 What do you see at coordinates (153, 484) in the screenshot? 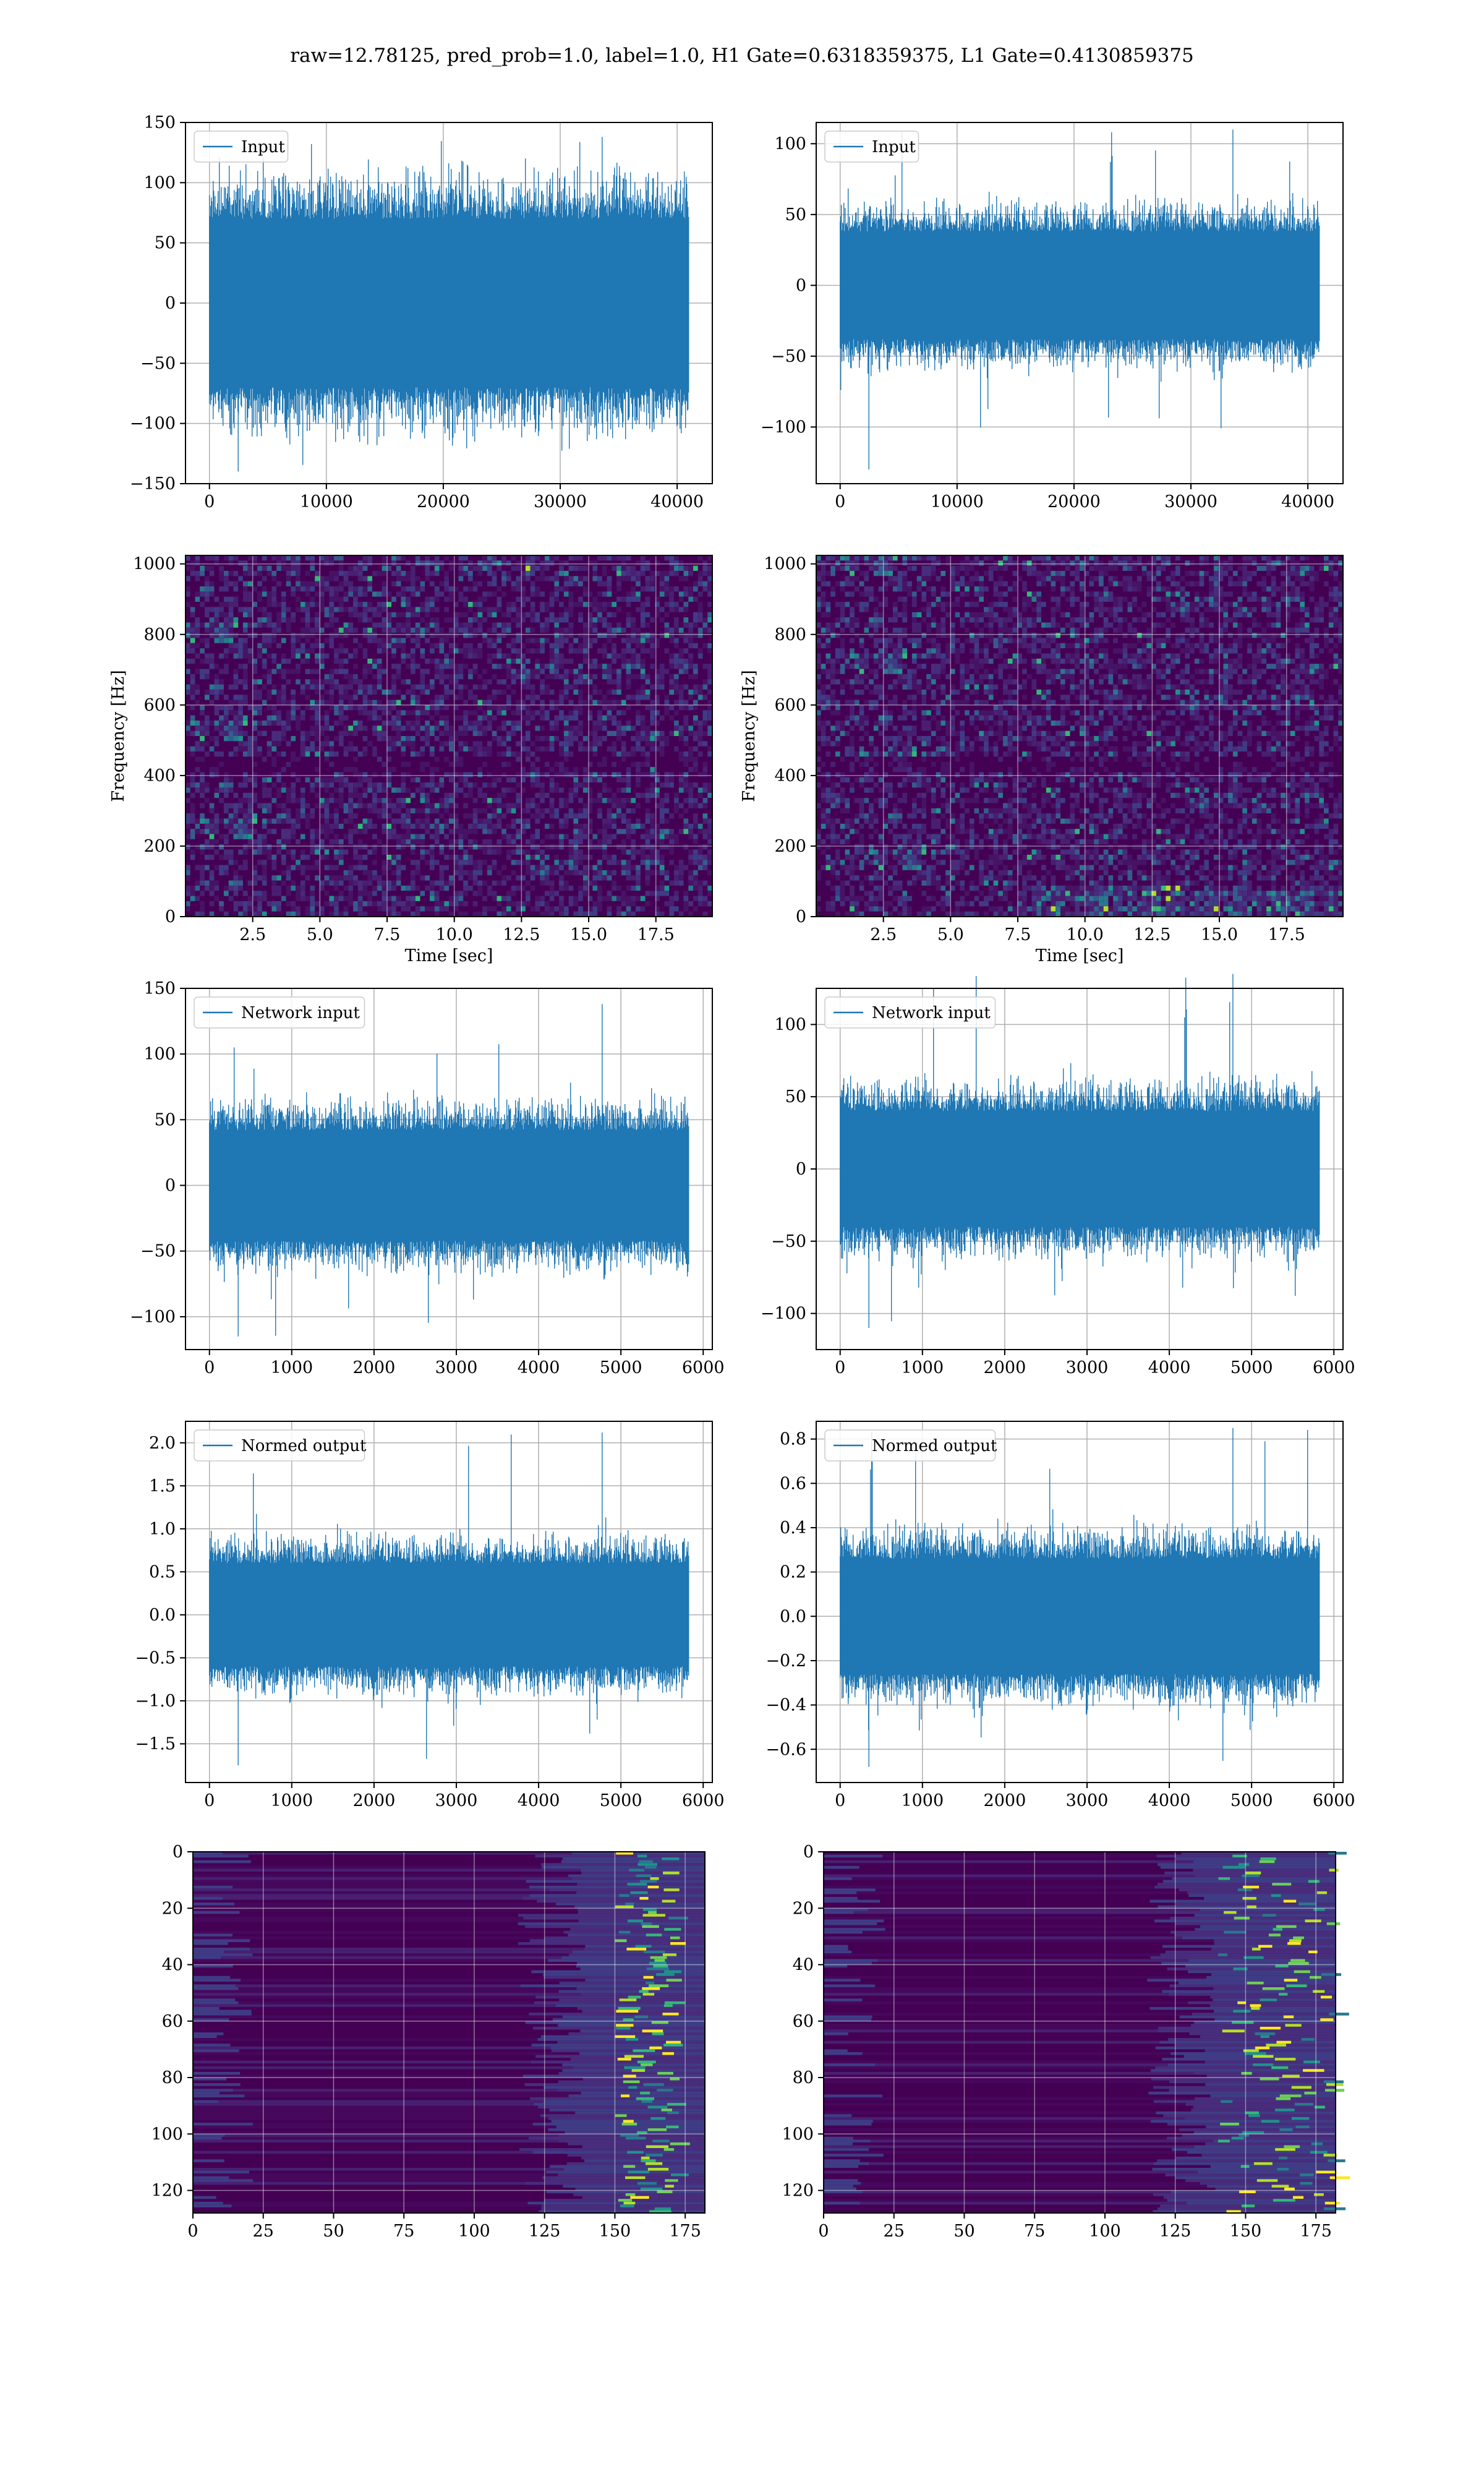
I see `y-tick-label: −150` at bounding box center [153, 484].